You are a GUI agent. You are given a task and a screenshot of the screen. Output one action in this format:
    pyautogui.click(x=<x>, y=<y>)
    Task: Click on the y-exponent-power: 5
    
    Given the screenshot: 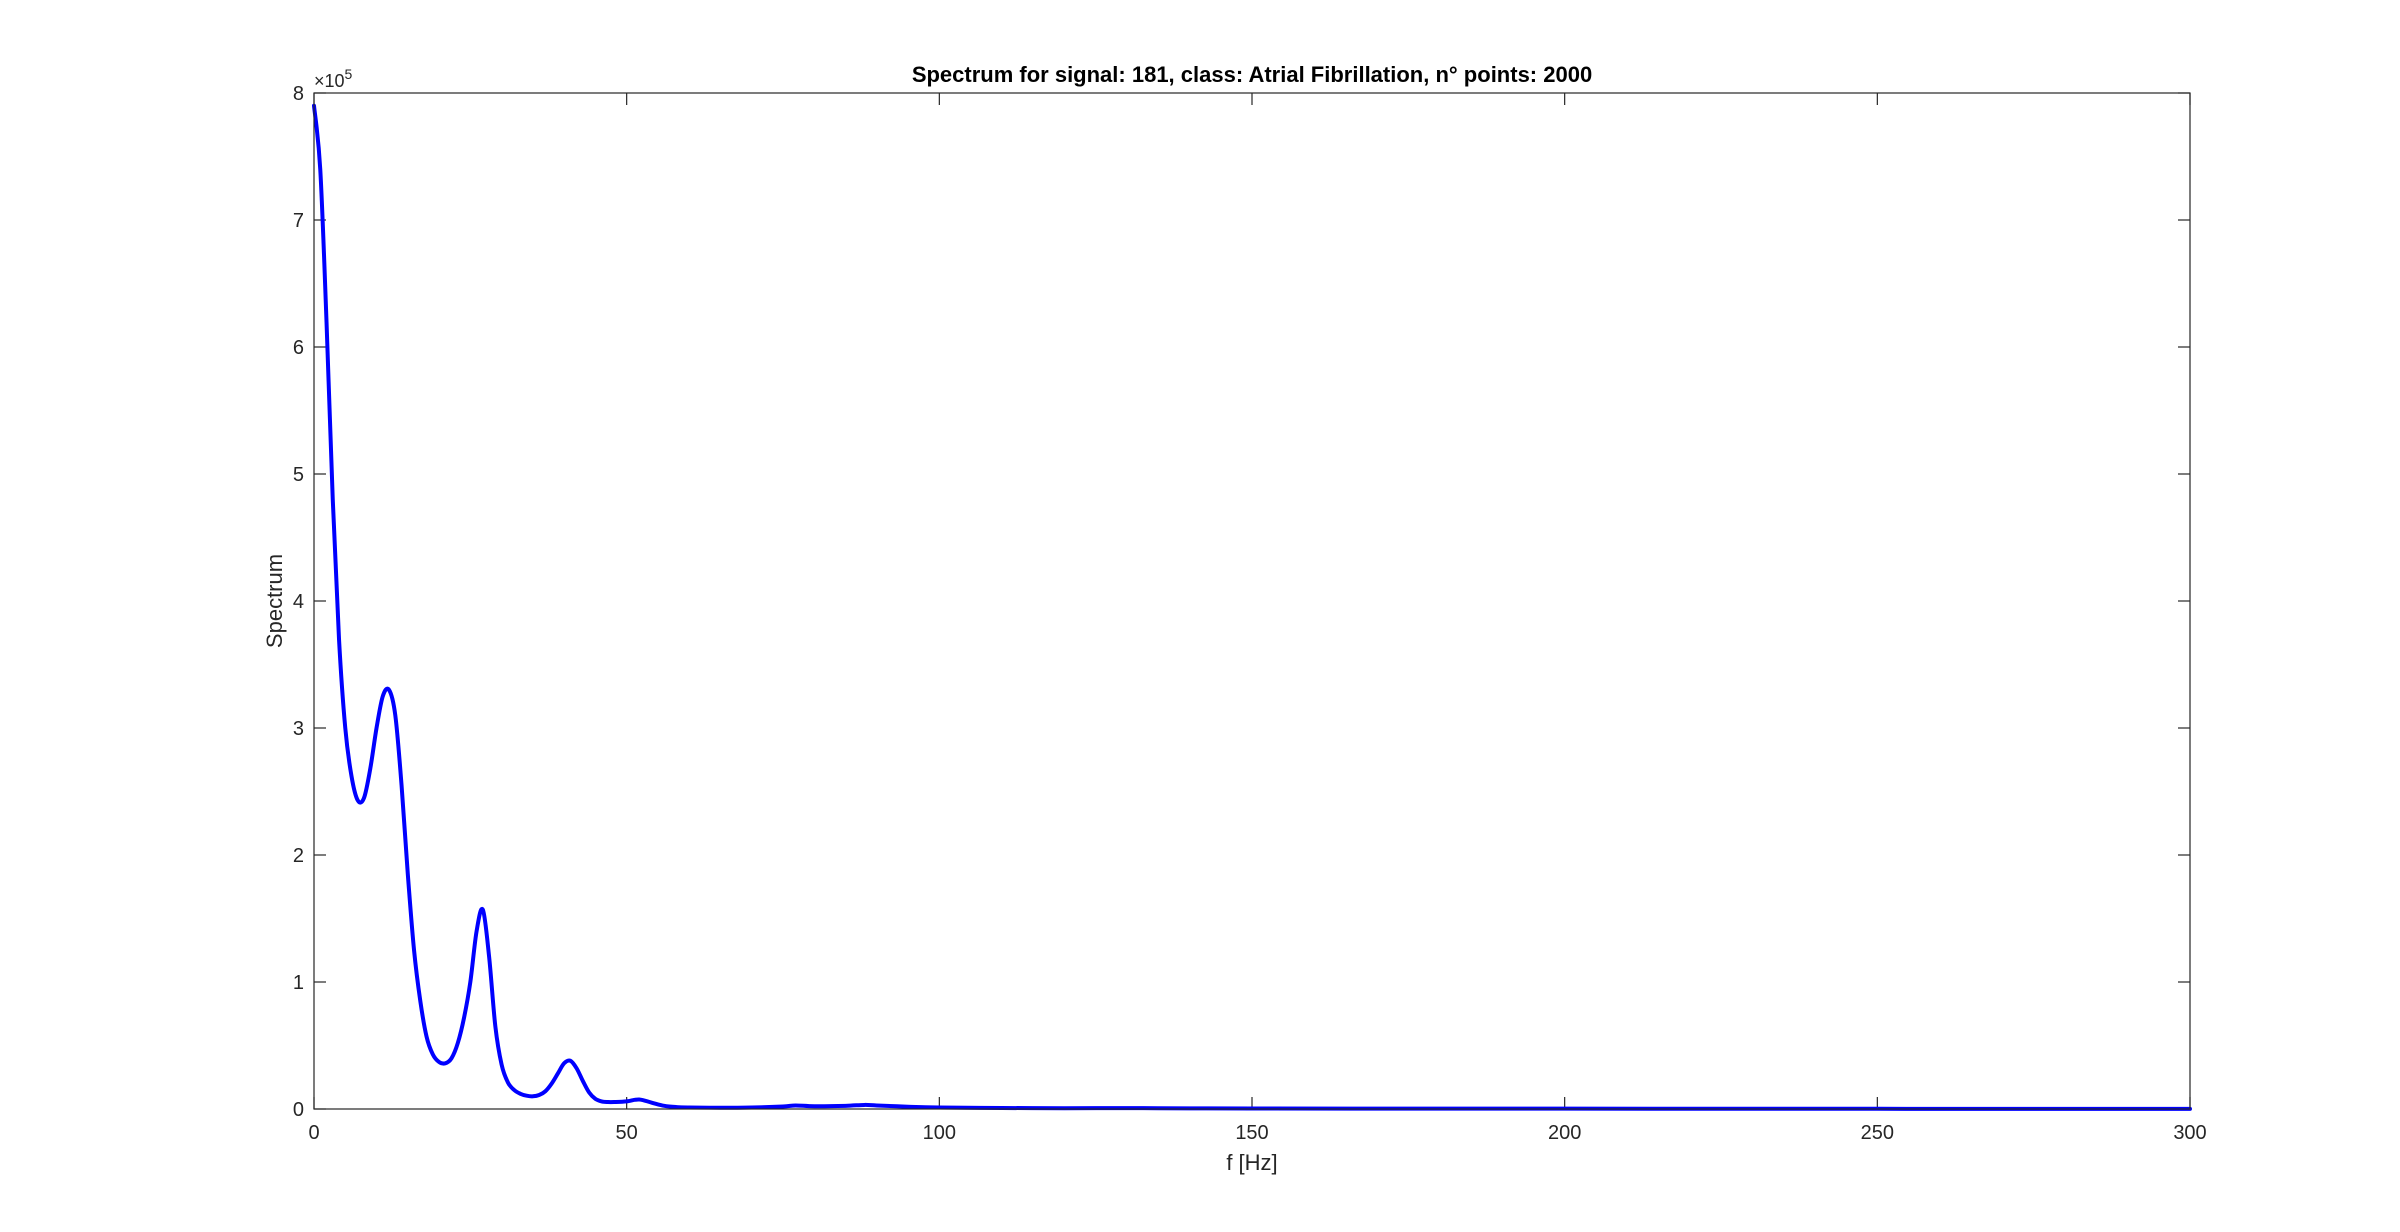 What is the action you would take?
    pyautogui.click(x=349, y=74)
    